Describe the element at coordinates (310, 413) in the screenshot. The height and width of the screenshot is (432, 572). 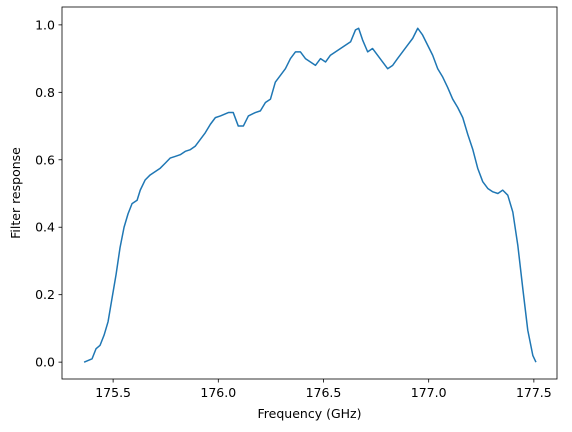
I see `x-axis-label: Frequency (GHz)` at that location.